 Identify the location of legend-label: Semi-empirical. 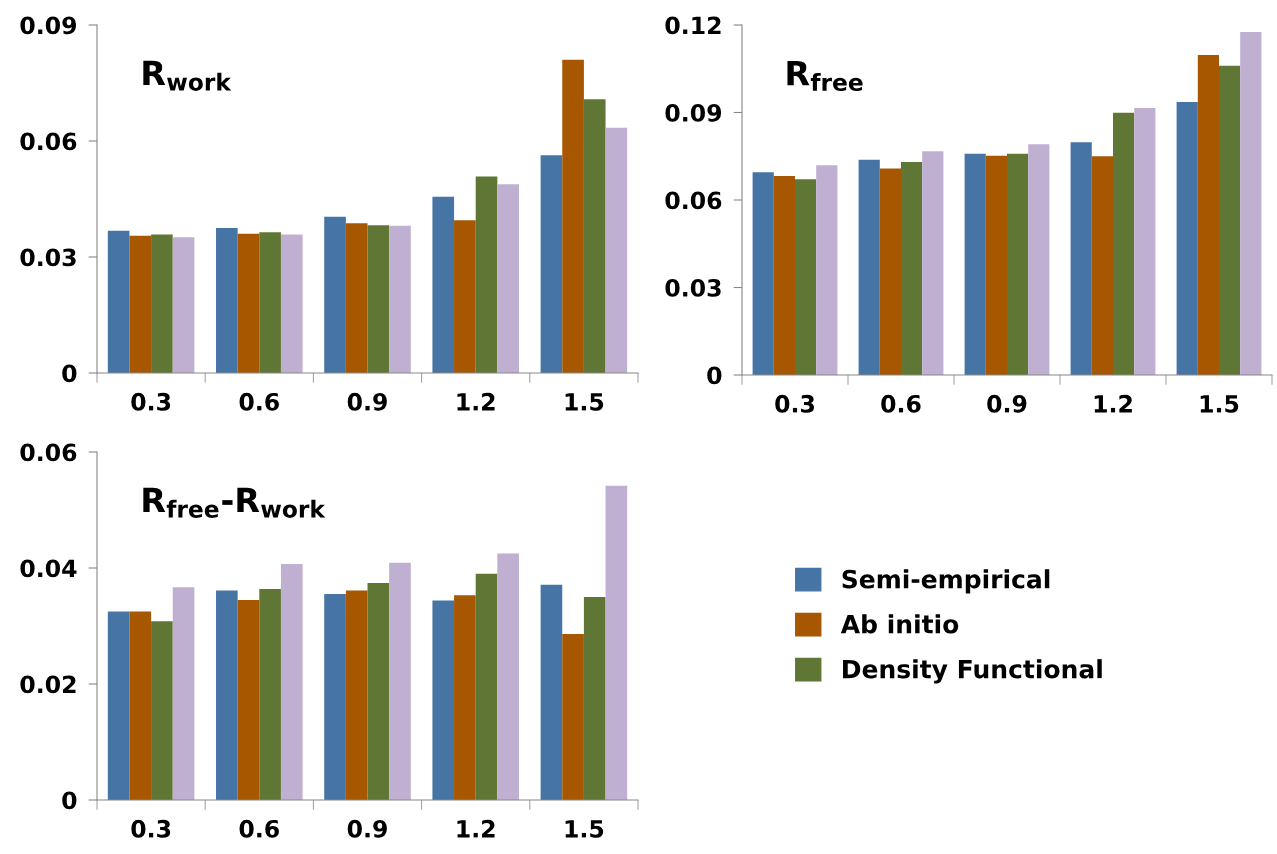
(946, 581).